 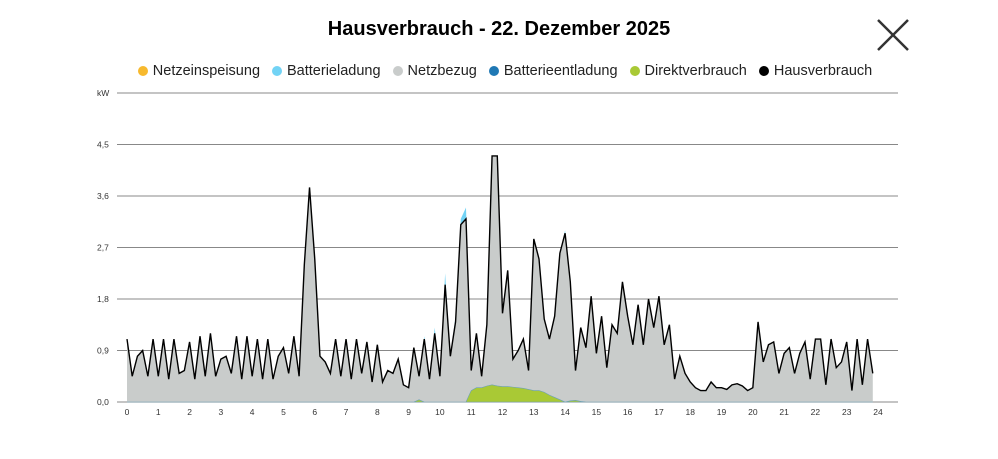 What do you see at coordinates (442, 71) in the screenshot?
I see `legend-label: Netzbezug` at bounding box center [442, 71].